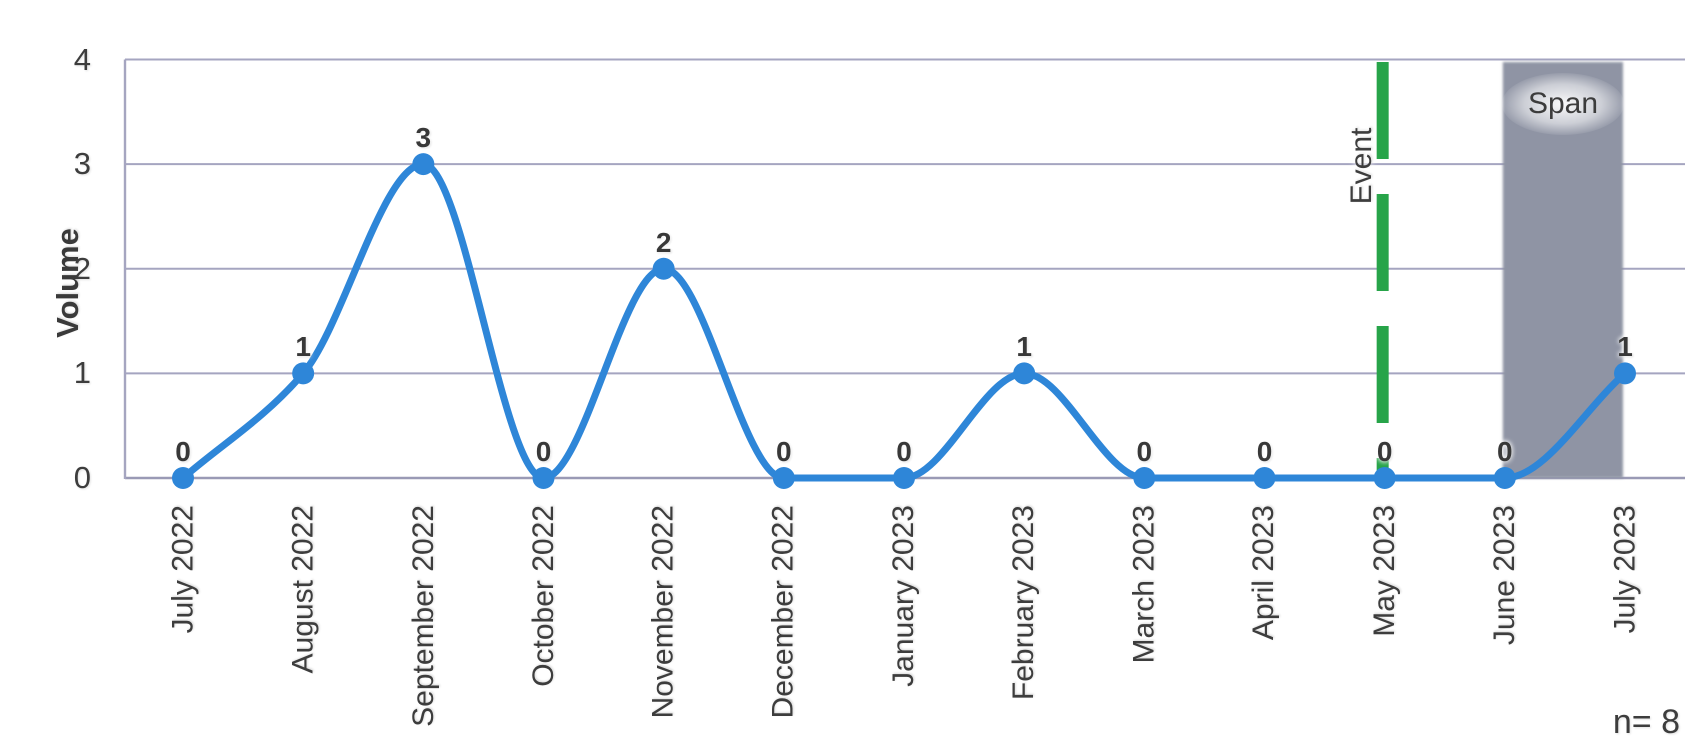 The width and height of the screenshot is (1700, 754). I want to click on event-label: Event, so click(1361, 166).